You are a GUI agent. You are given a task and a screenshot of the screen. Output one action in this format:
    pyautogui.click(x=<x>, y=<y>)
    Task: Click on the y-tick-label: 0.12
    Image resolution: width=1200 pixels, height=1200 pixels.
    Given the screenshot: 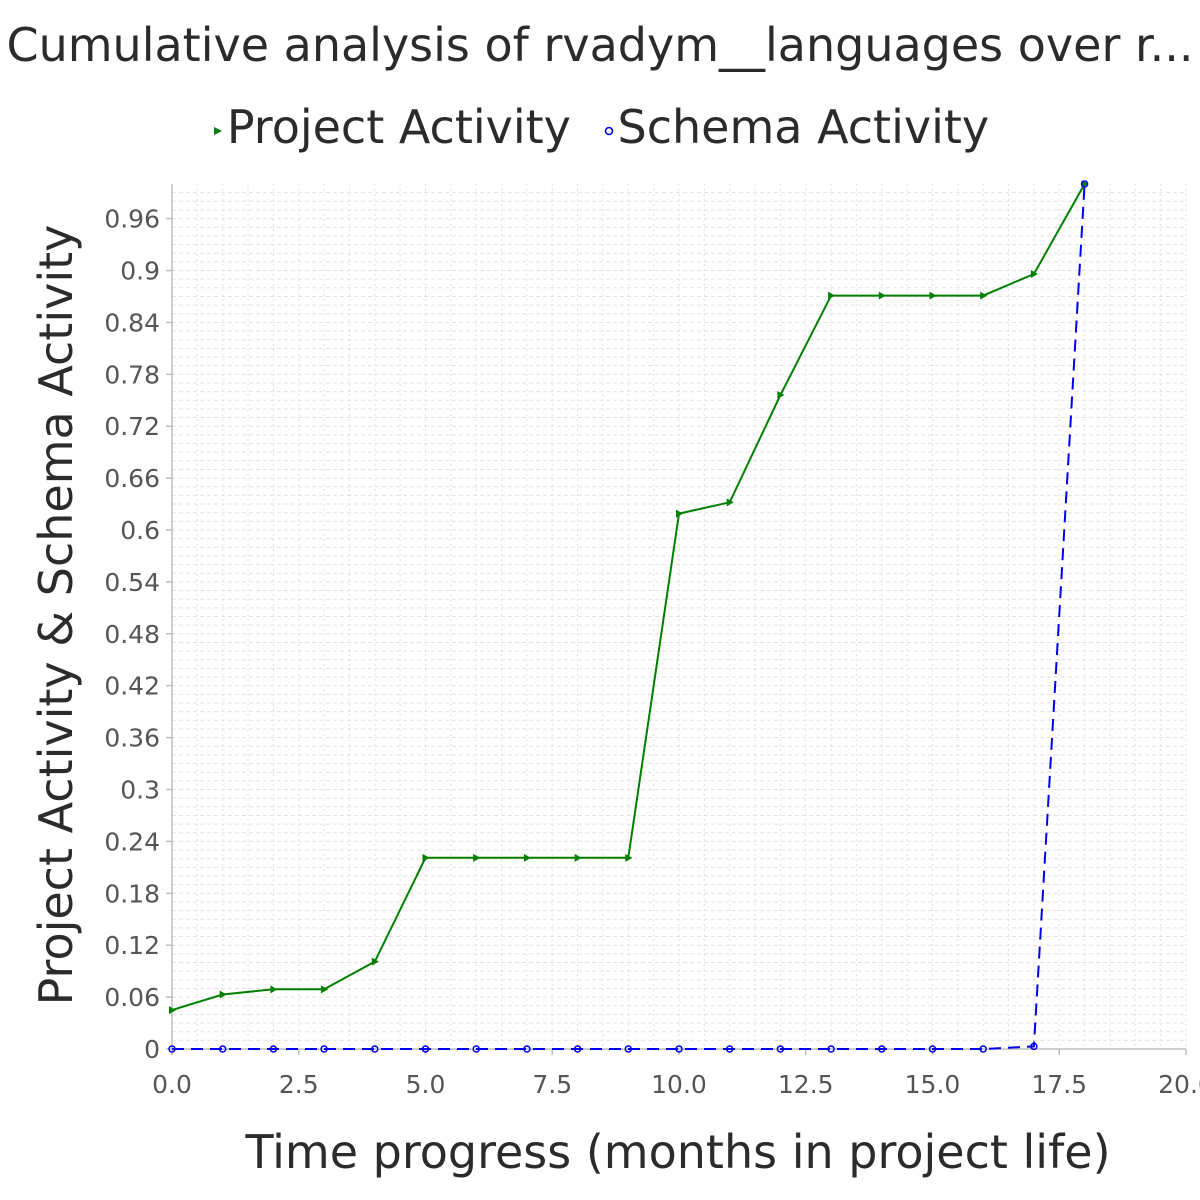 What is the action you would take?
    pyautogui.click(x=132, y=945)
    